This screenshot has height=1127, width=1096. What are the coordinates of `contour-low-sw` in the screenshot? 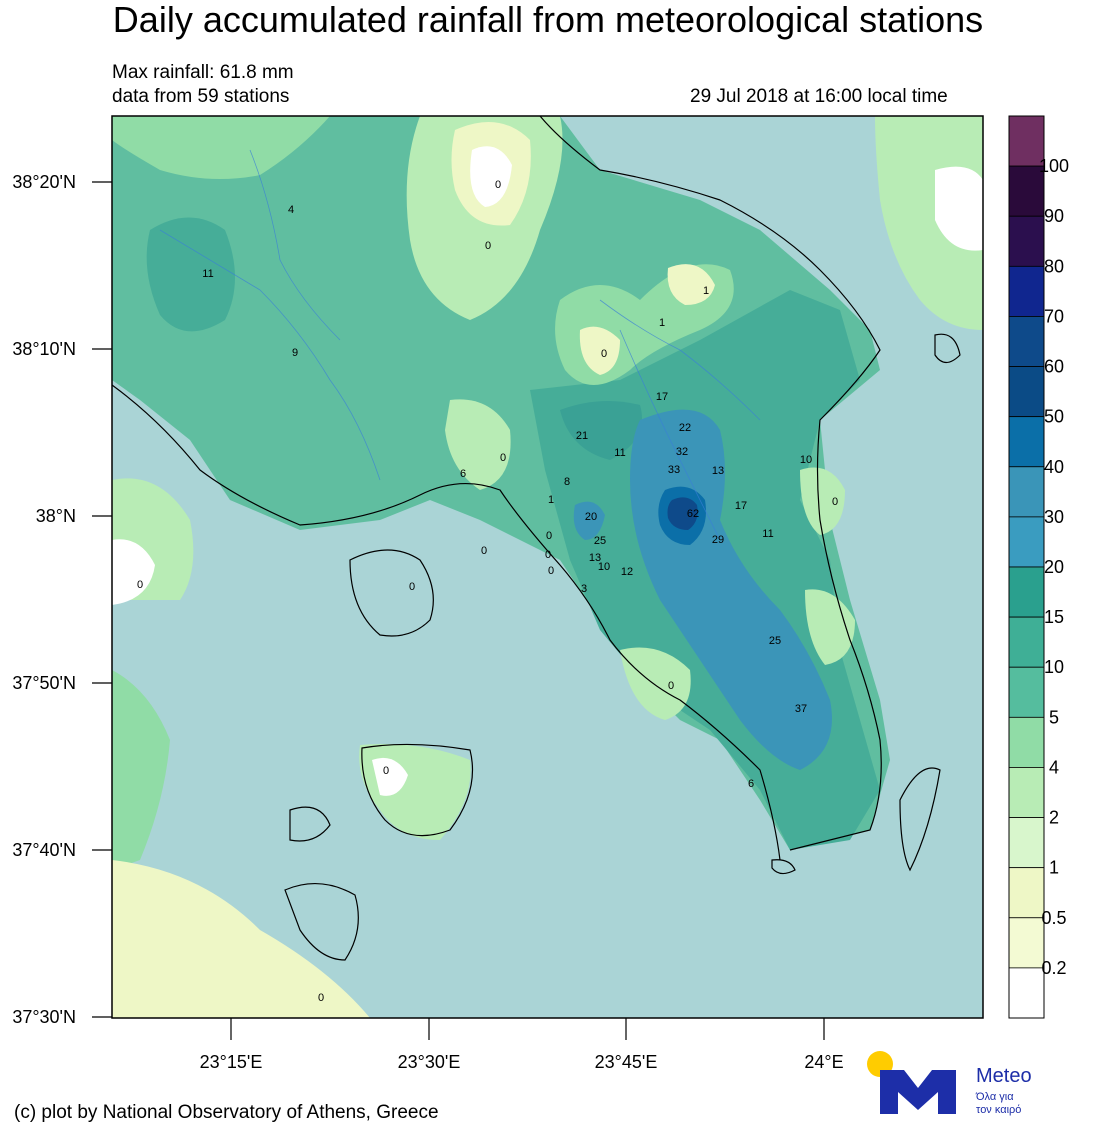 It's located at (141, 770).